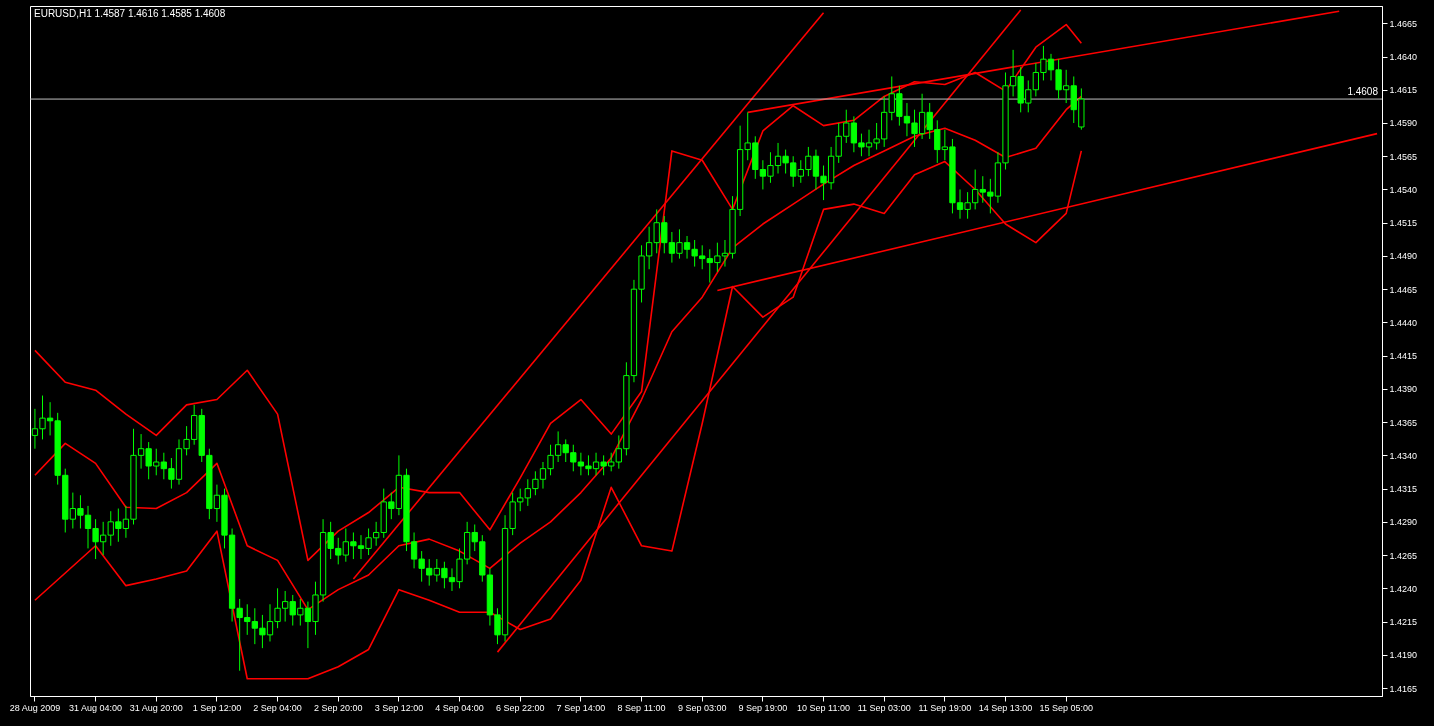  What do you see at coordinates (156, 707) in the screenshot?
I see `x-tick-label: 31 Aug 20:00` at bounding box center [156, 707].